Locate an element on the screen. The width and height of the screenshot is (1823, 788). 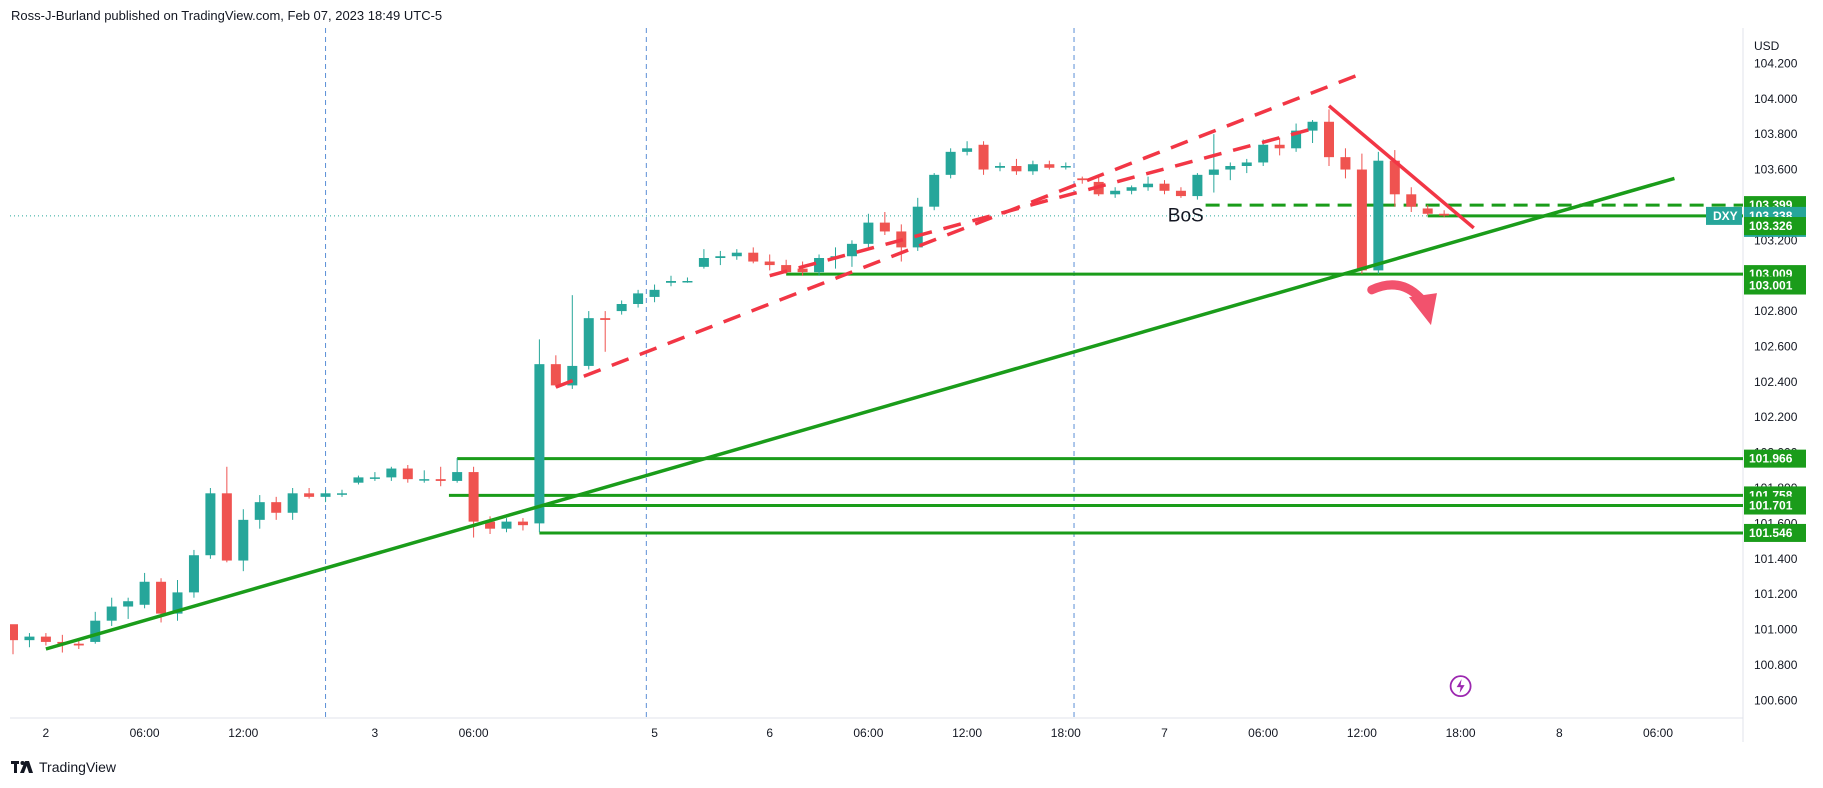
x-tick-label: 2 is located at coordinates (46, 733).